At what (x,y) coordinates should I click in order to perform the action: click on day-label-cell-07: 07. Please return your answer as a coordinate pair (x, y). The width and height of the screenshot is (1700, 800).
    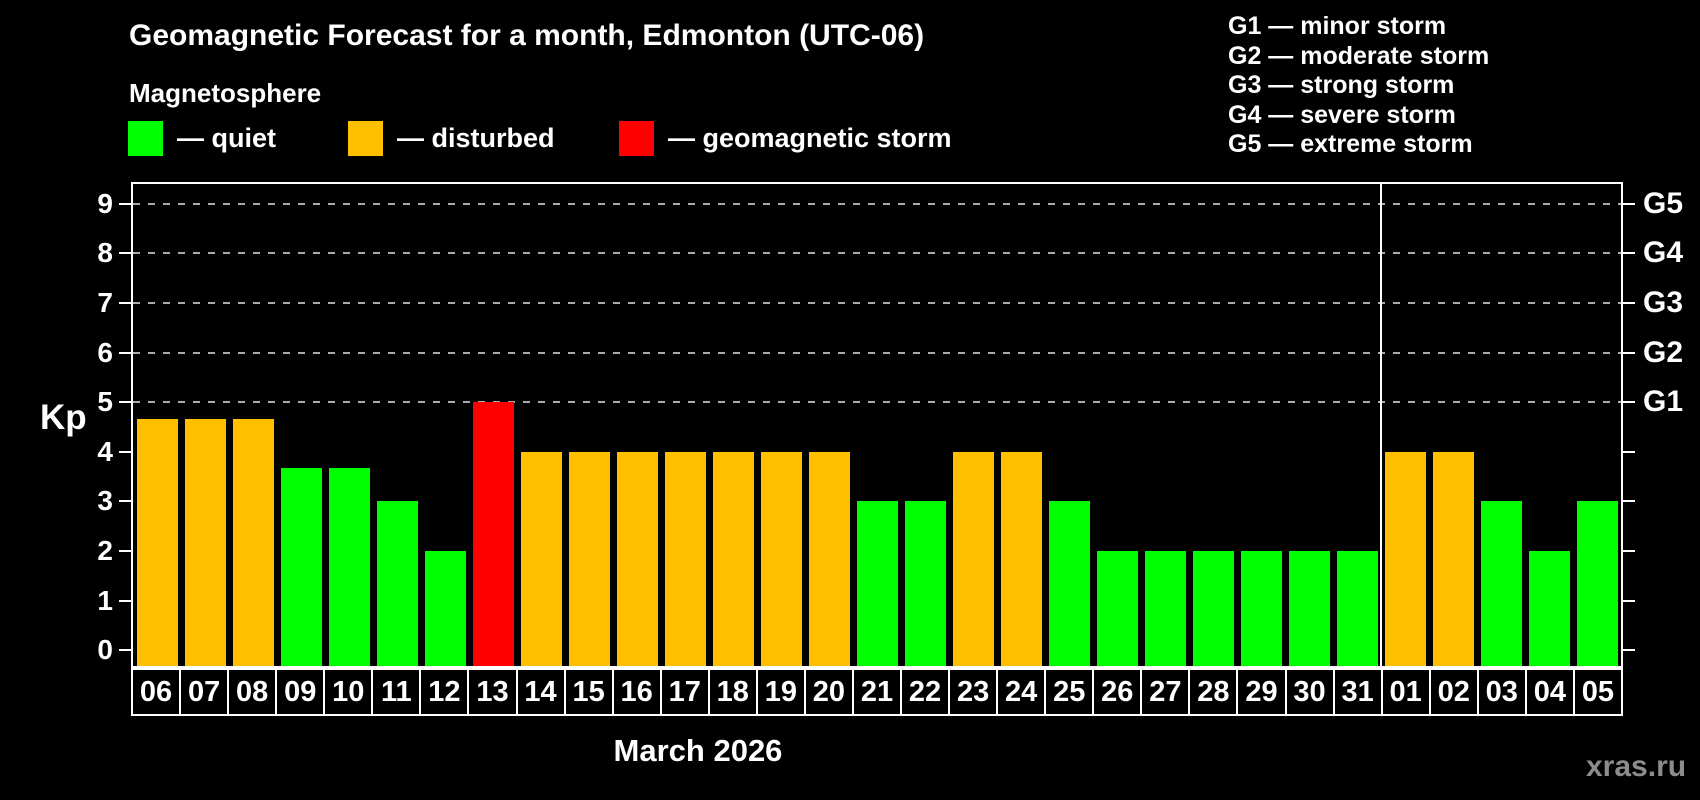
    Looking at the image, I should click on (204, 692).